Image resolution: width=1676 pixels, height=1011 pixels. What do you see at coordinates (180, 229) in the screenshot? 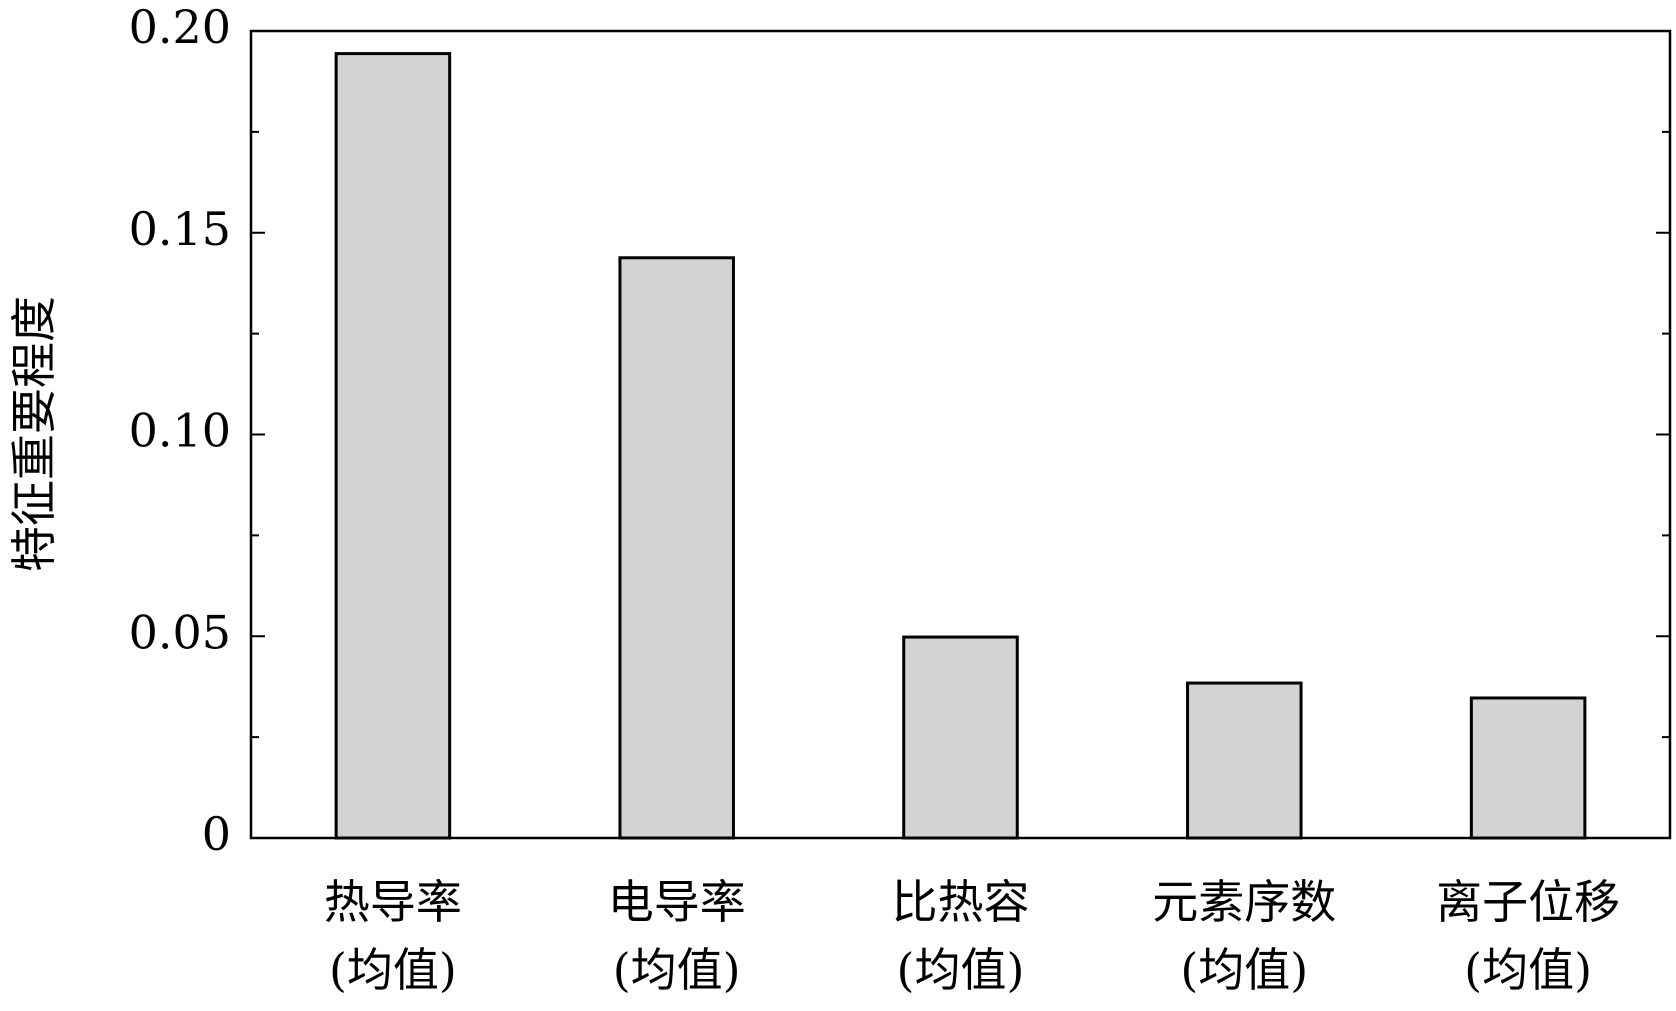
I see `y-tick-label: 0.15` at bounding box center [180, 229].